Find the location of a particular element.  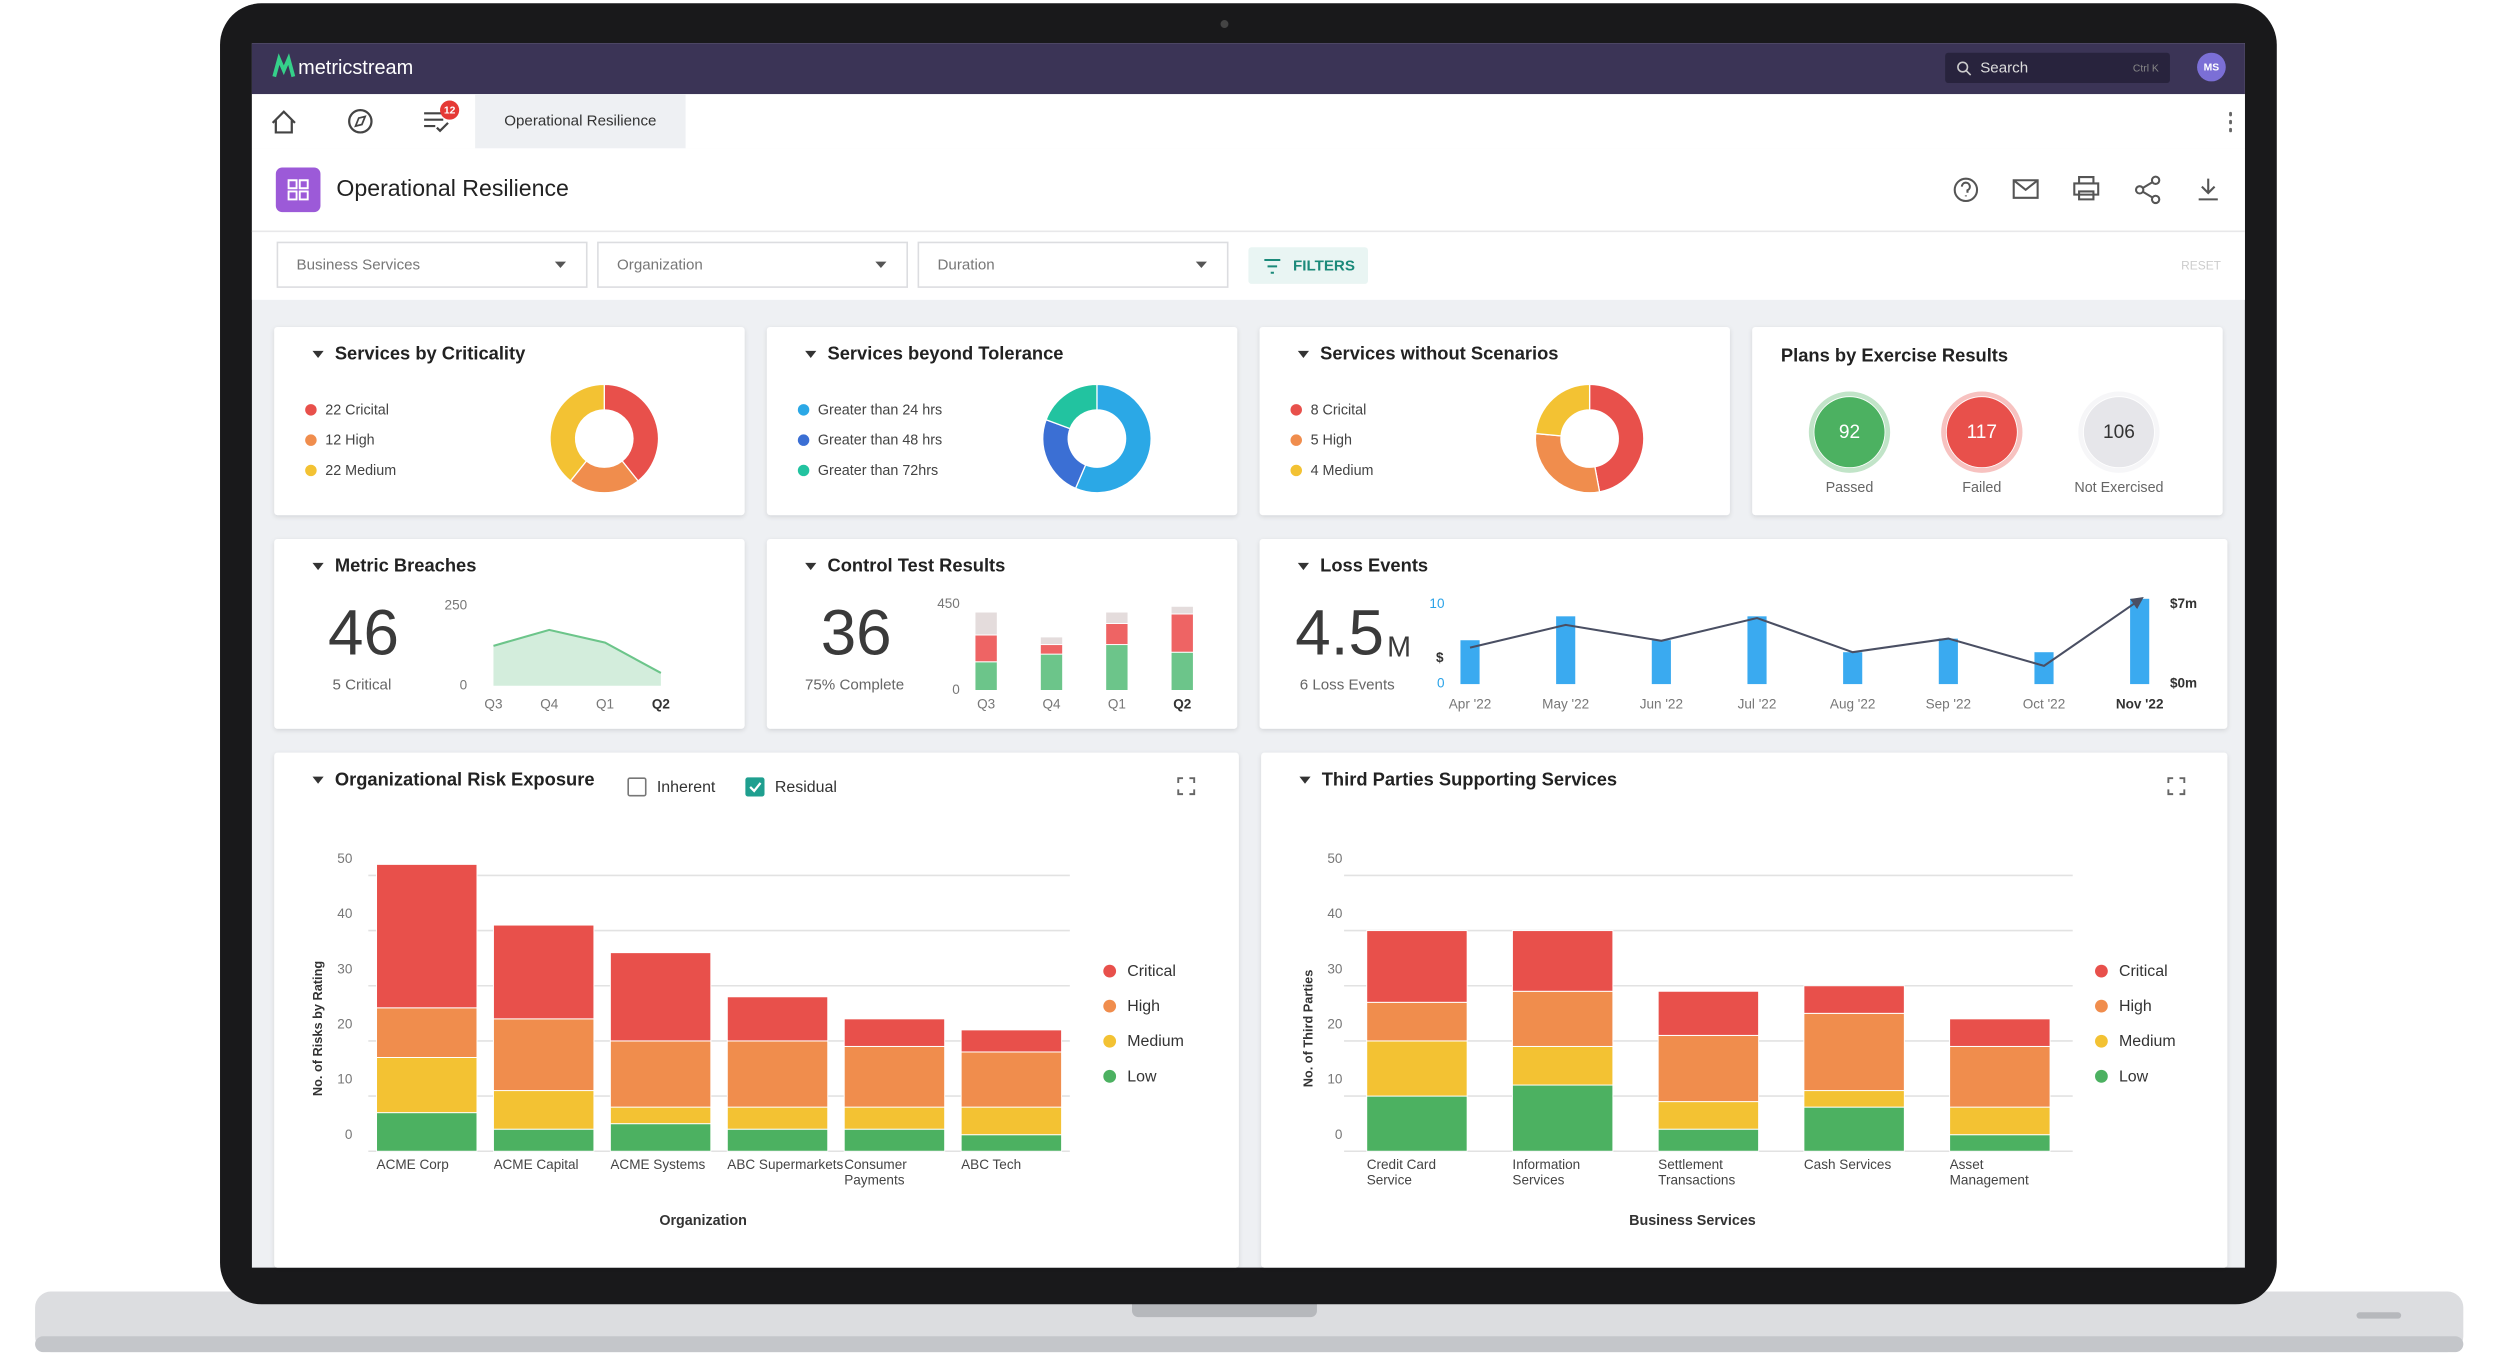

explore-icon is located at coordinates (360, 121).